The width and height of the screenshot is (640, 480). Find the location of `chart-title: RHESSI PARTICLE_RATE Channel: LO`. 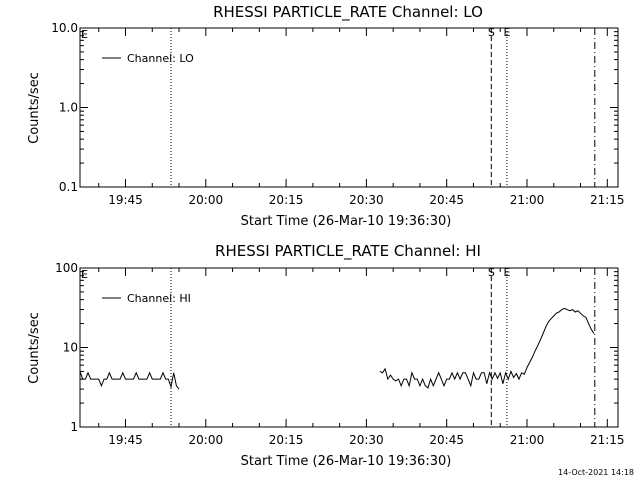

chart-title: RHESSI PARTICLE_RATE Channel: LO is located at coordinates (348, 12).